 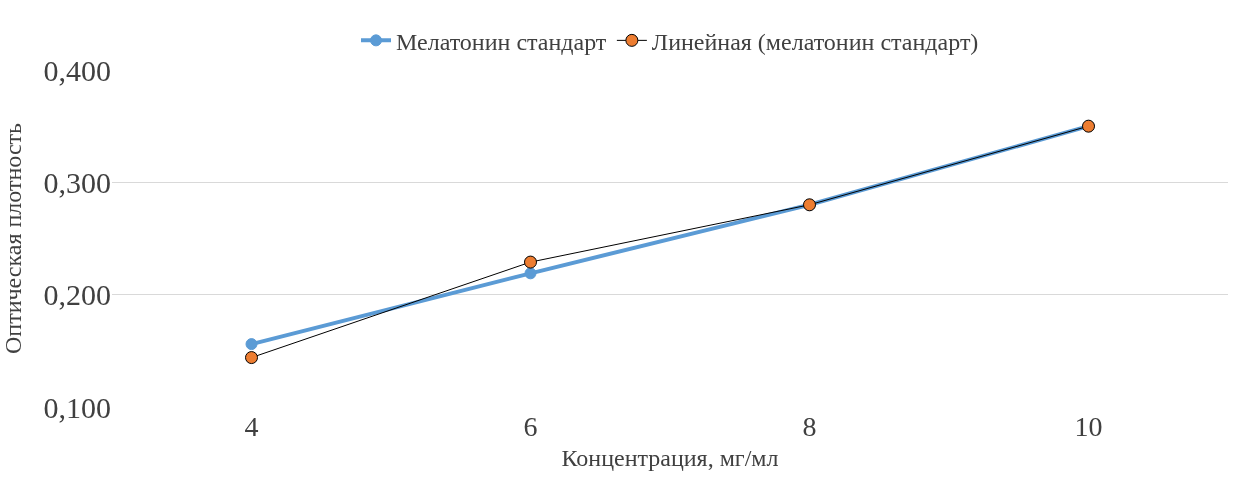 What do you see at coordinates (77, 70) in the screenshot?
I see `y-tick-label: 0,400` at bounding box center [77, 70].